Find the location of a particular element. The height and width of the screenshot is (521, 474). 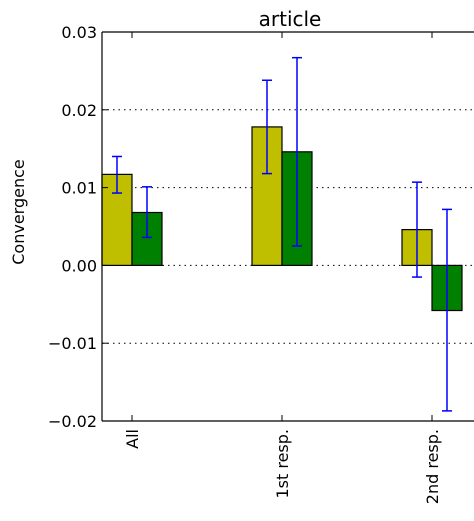

chart-title: article is located at coordinates (290, 19).